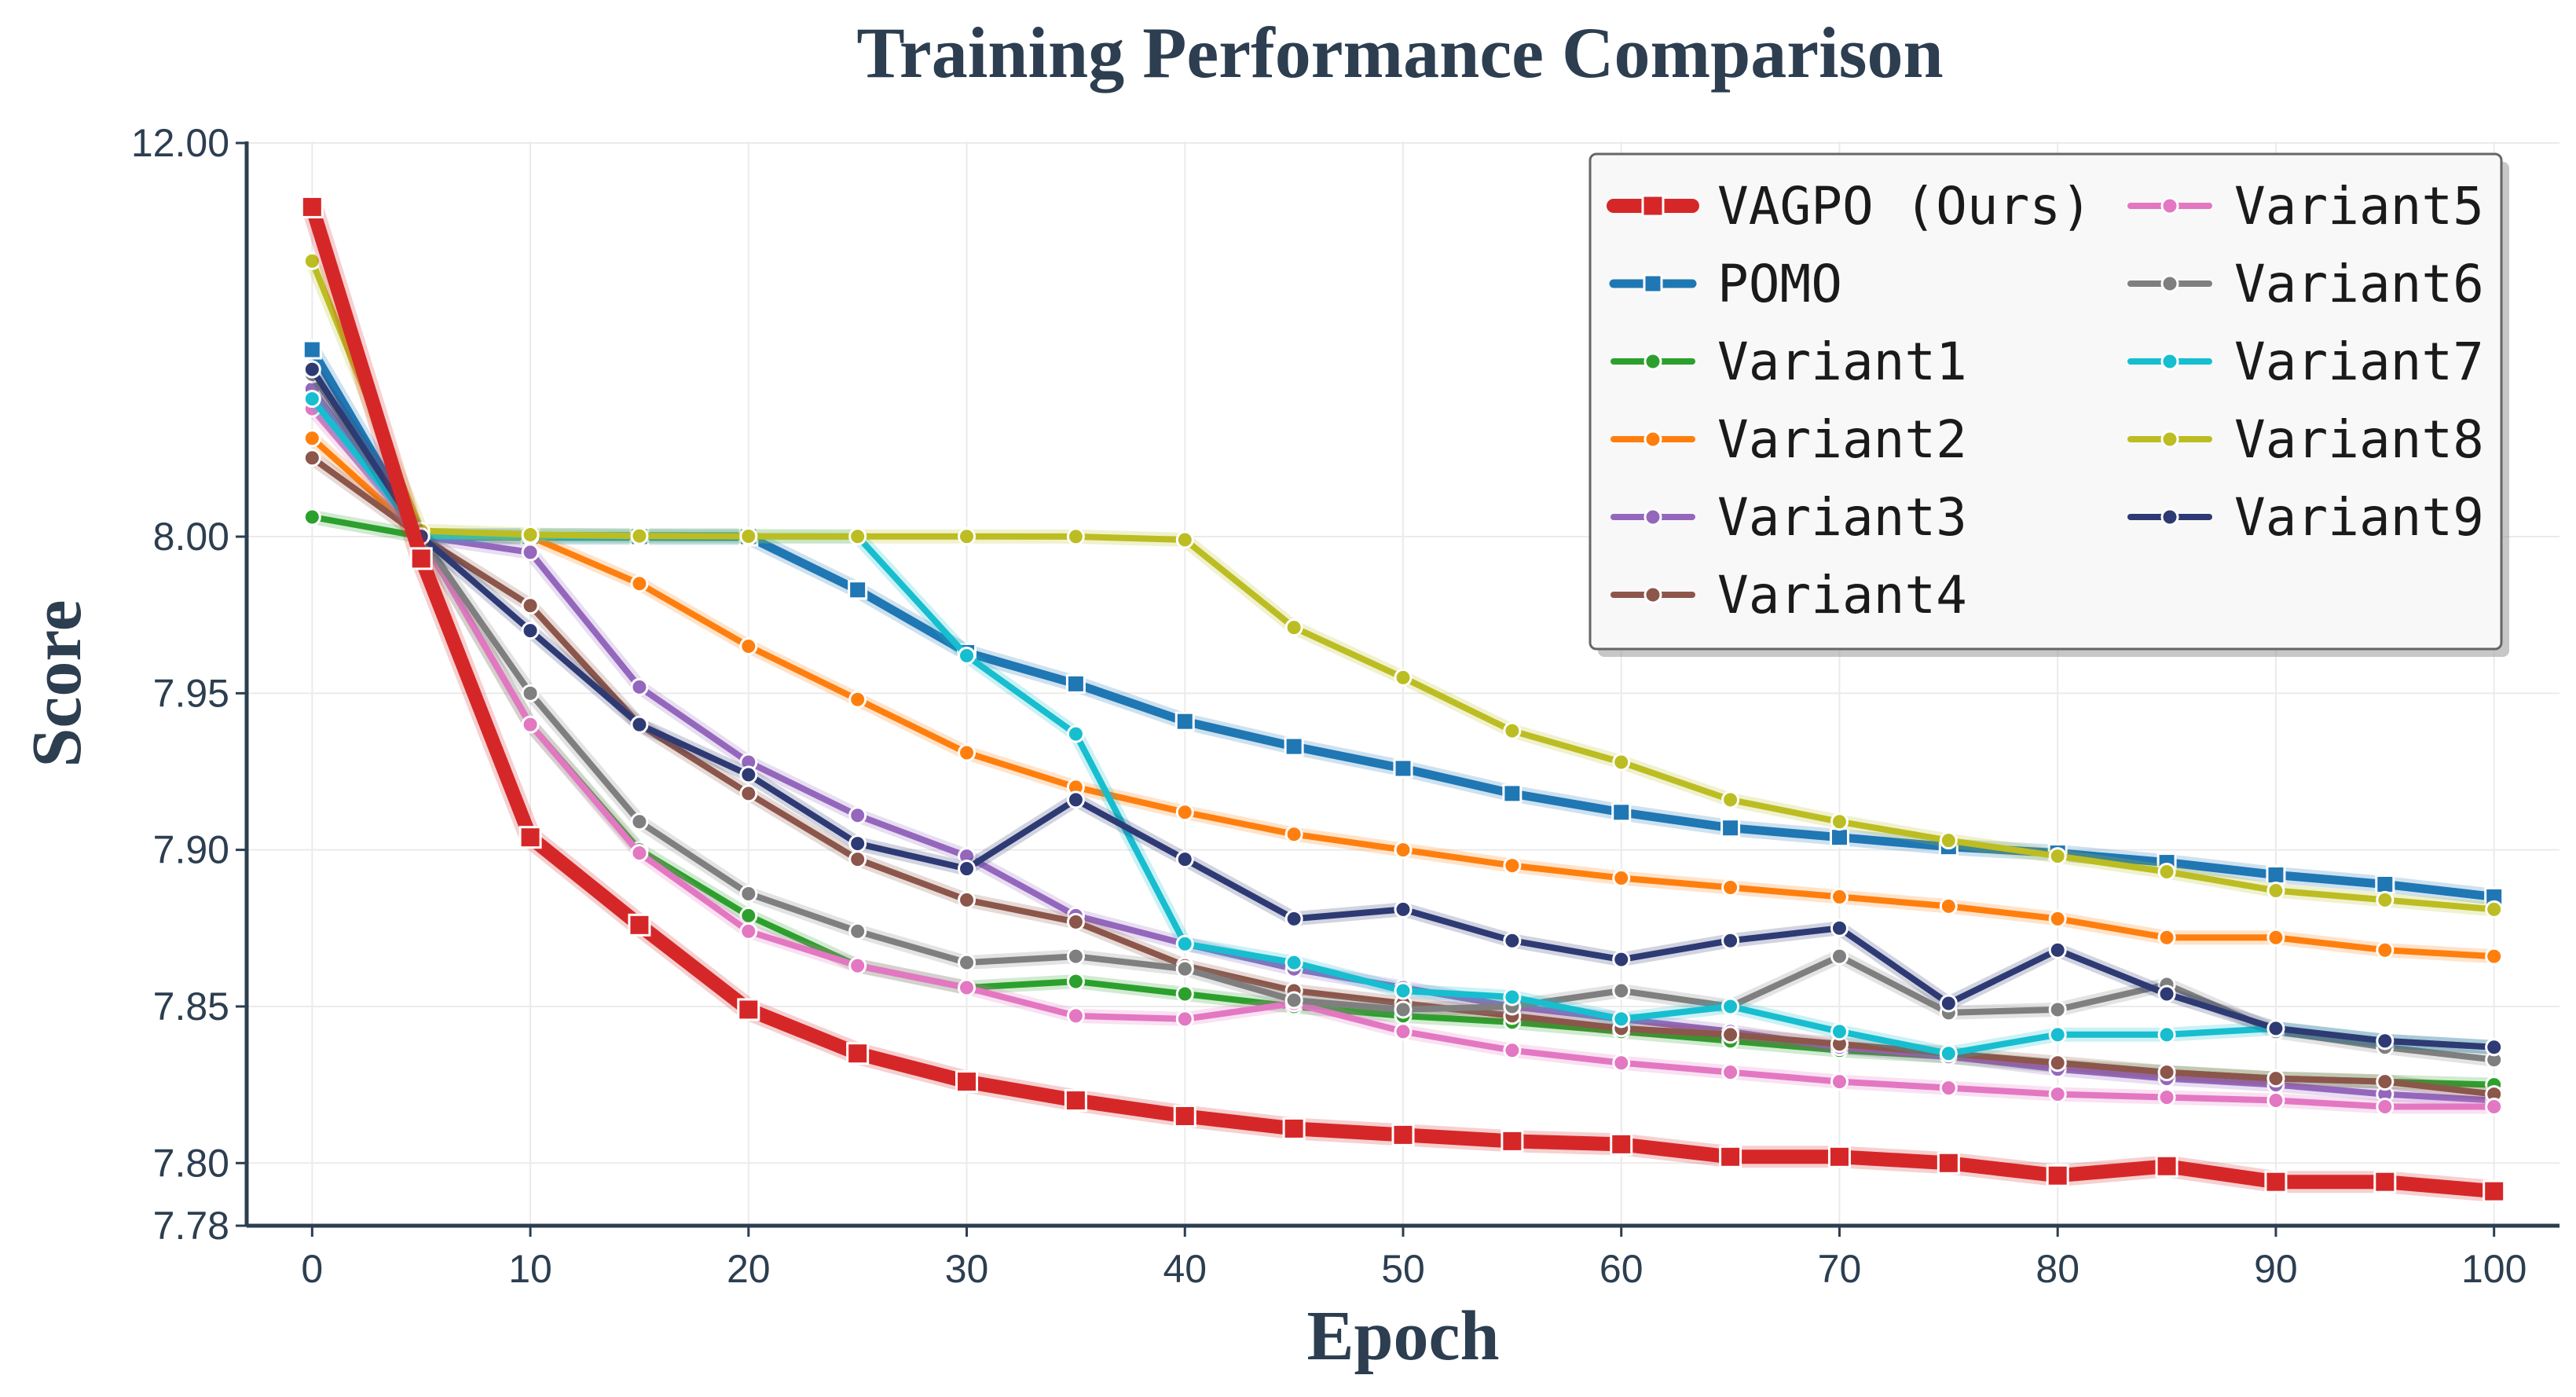  I want to click on legend-label: POMO, so click(1780, 284).